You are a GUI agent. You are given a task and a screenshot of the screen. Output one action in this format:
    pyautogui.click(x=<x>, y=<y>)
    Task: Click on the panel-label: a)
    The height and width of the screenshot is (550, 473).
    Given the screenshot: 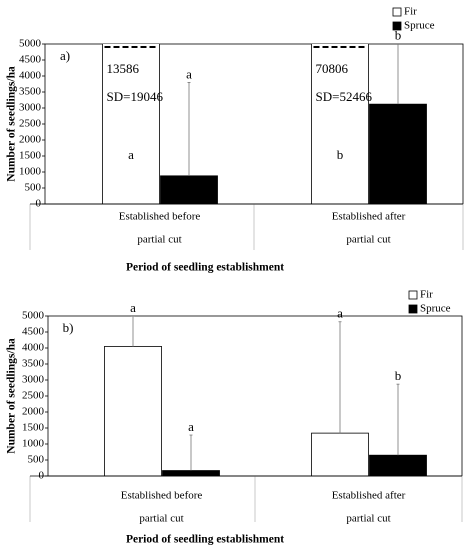 What is the action you would take?
    pyautogui.click(x=65, y=55)
    